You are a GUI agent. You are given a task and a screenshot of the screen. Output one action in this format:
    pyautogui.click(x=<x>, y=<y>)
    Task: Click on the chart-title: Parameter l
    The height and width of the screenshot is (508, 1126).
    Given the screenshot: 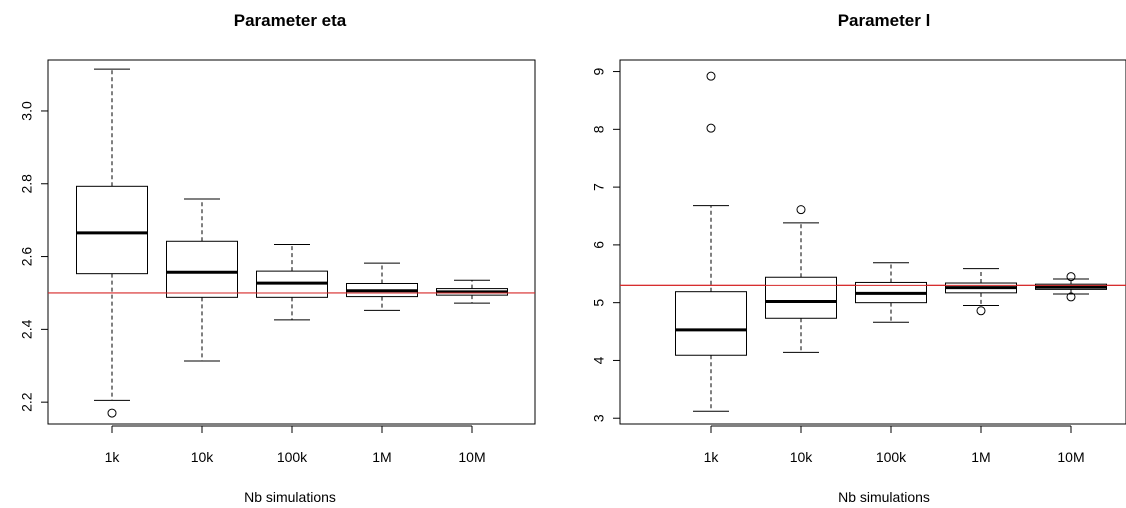 What is the action you would take?
    pyautogui.click(x=884, y=20)
    